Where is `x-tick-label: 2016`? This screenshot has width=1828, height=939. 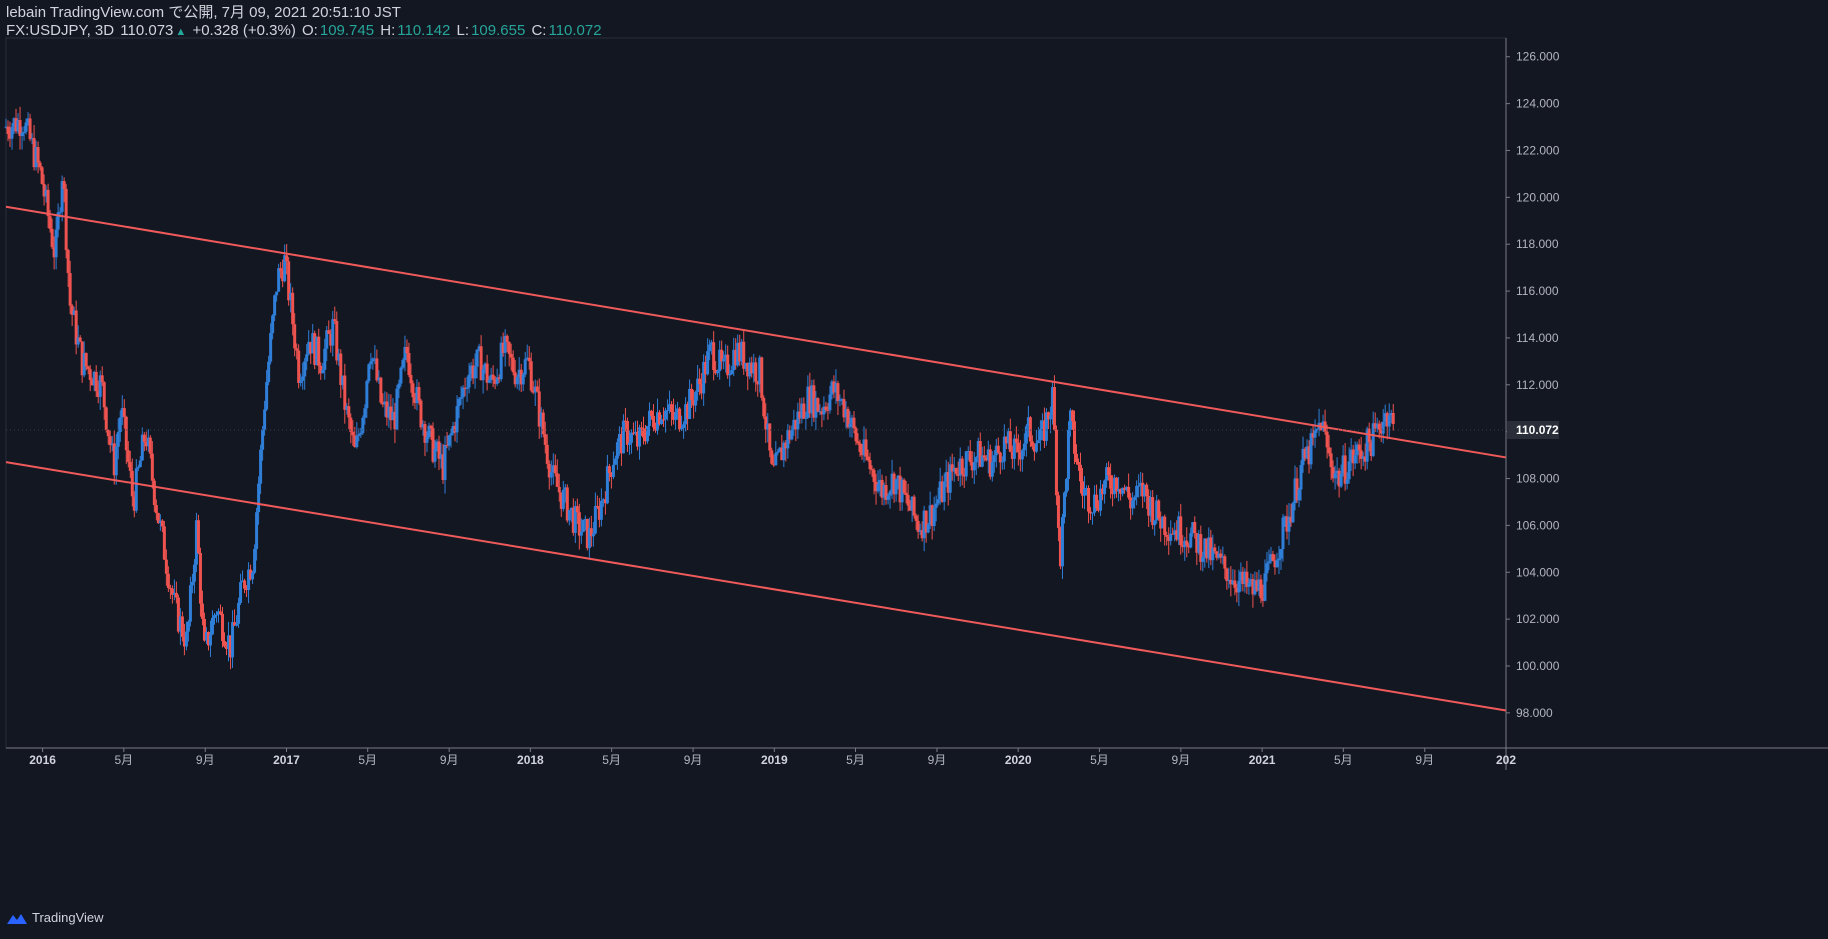
x-tick-label: 2016 is located at coordinates (42, 760).